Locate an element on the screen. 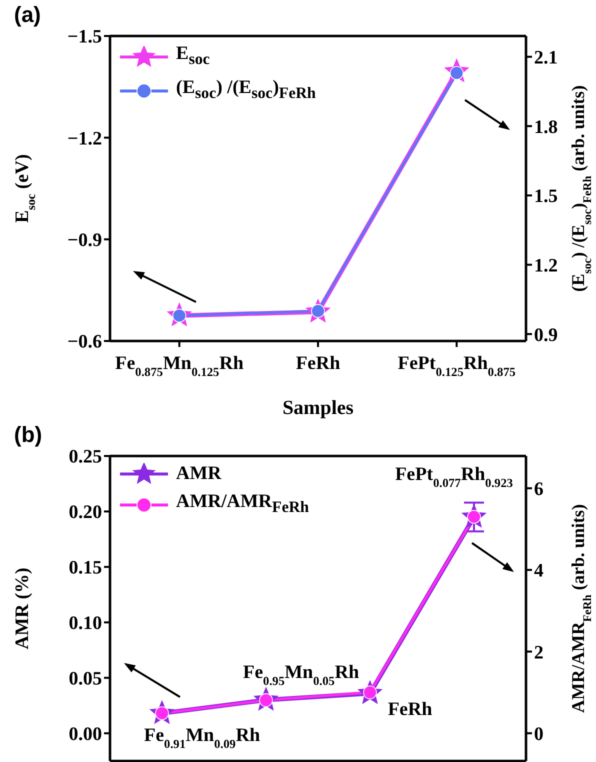 The height and width of the screenshot is (762, 596). y2-tick-label: 0.9 is located at coordinates (546, 335).